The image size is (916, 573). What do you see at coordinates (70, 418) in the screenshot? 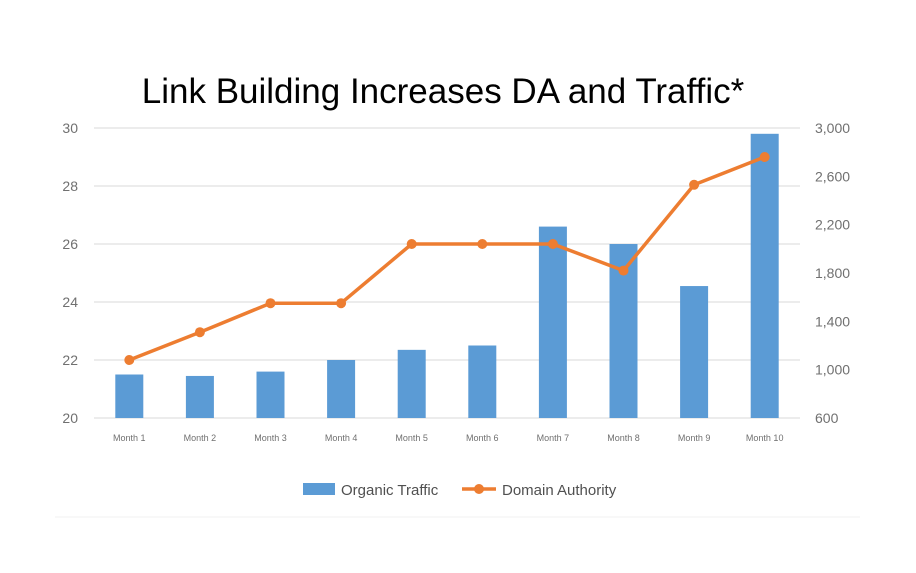
I see `left-tick-label: 20` at bounding box center [70, 418].